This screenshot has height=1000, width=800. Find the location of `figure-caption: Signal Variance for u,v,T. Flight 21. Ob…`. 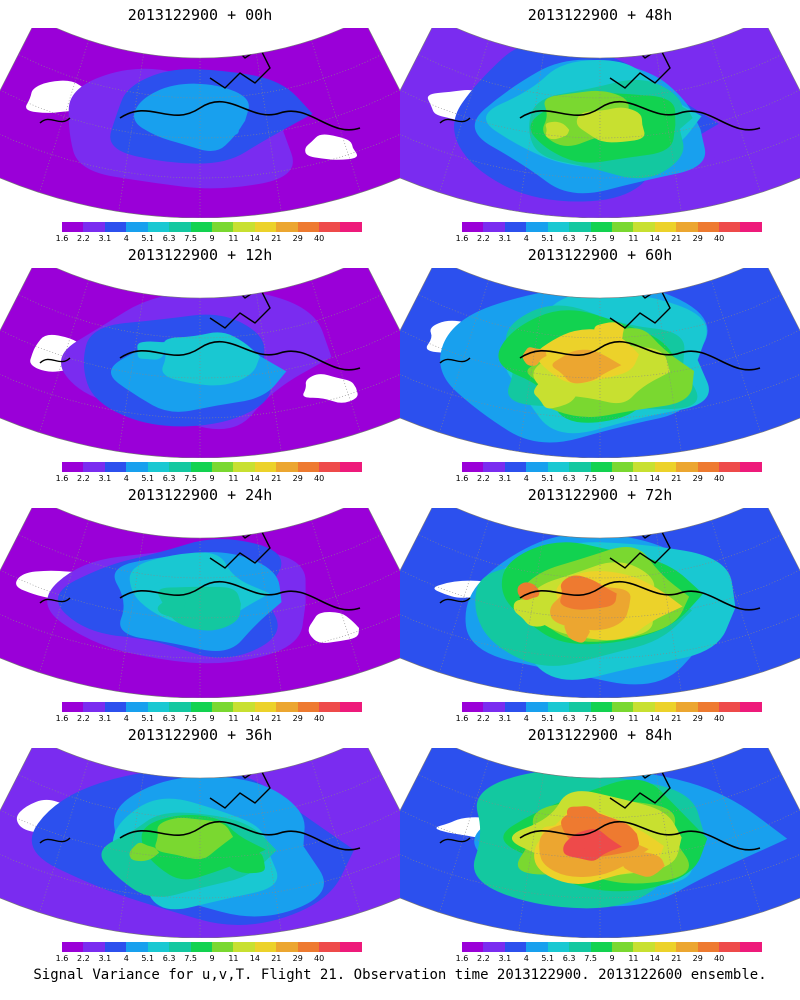

figure-caption: Signal Variance for u,v,T. Flight 21. Ob… is located at coordinates (400, 975).